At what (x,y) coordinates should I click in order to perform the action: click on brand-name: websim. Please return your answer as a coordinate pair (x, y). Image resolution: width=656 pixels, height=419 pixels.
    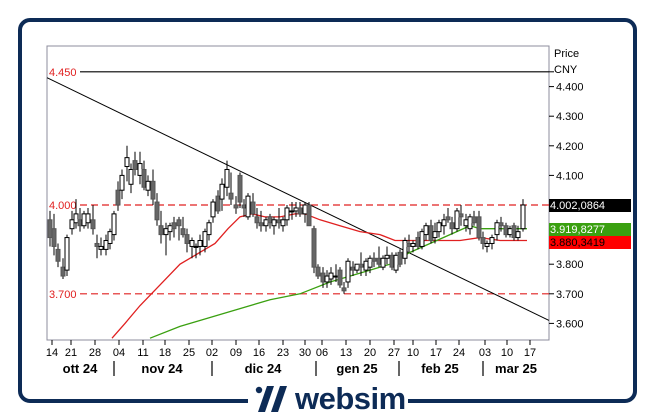
    Looking at the image, I should click on (350, 398).